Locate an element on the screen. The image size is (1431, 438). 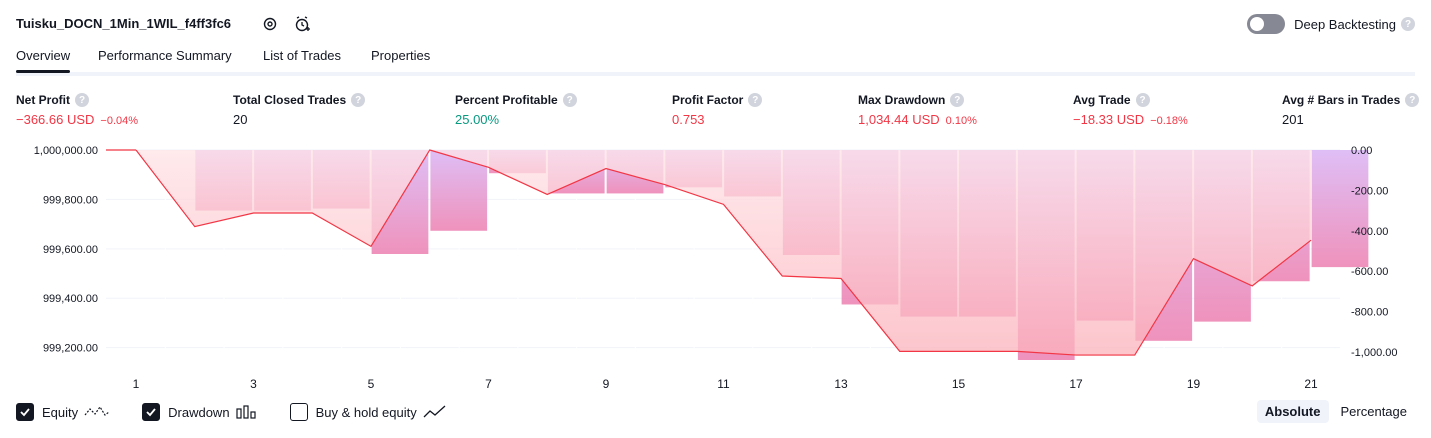
x-axis-tick: 5 is located at coordinates (371, 384).